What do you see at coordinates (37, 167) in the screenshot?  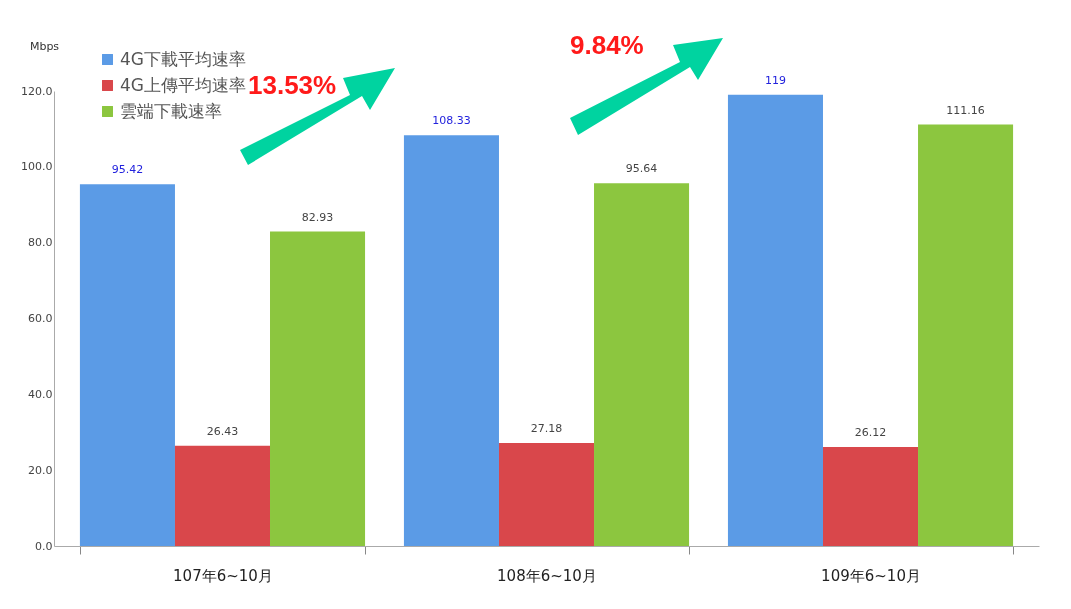 I see `y-tick-label: 100.0` at bounding box center [37, 167].